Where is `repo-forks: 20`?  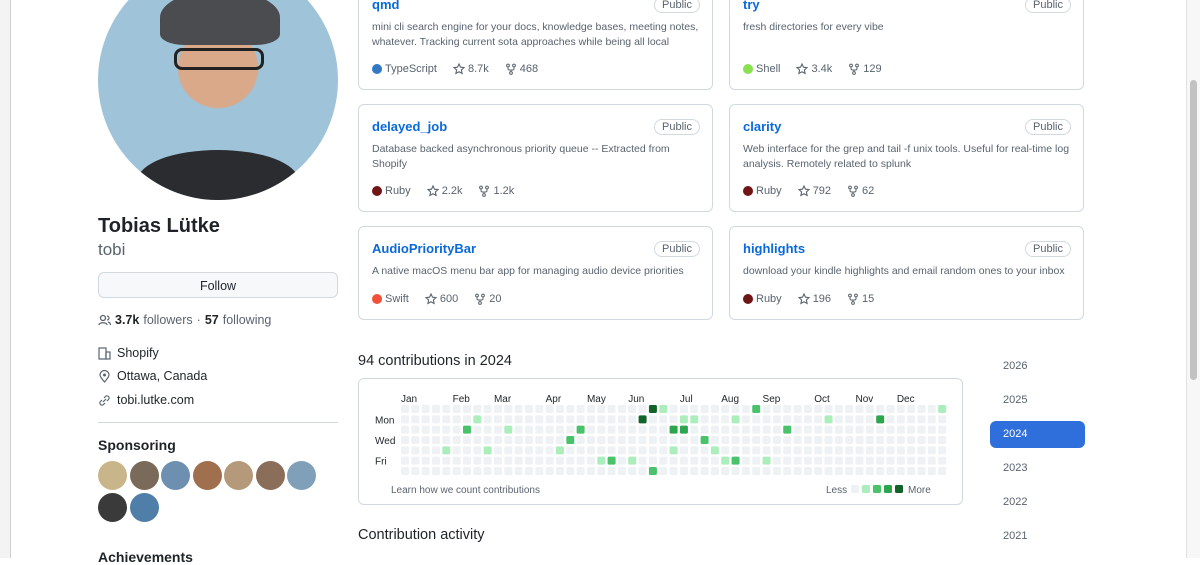 repo-forks: 20 is located at coordinates (487, 299).